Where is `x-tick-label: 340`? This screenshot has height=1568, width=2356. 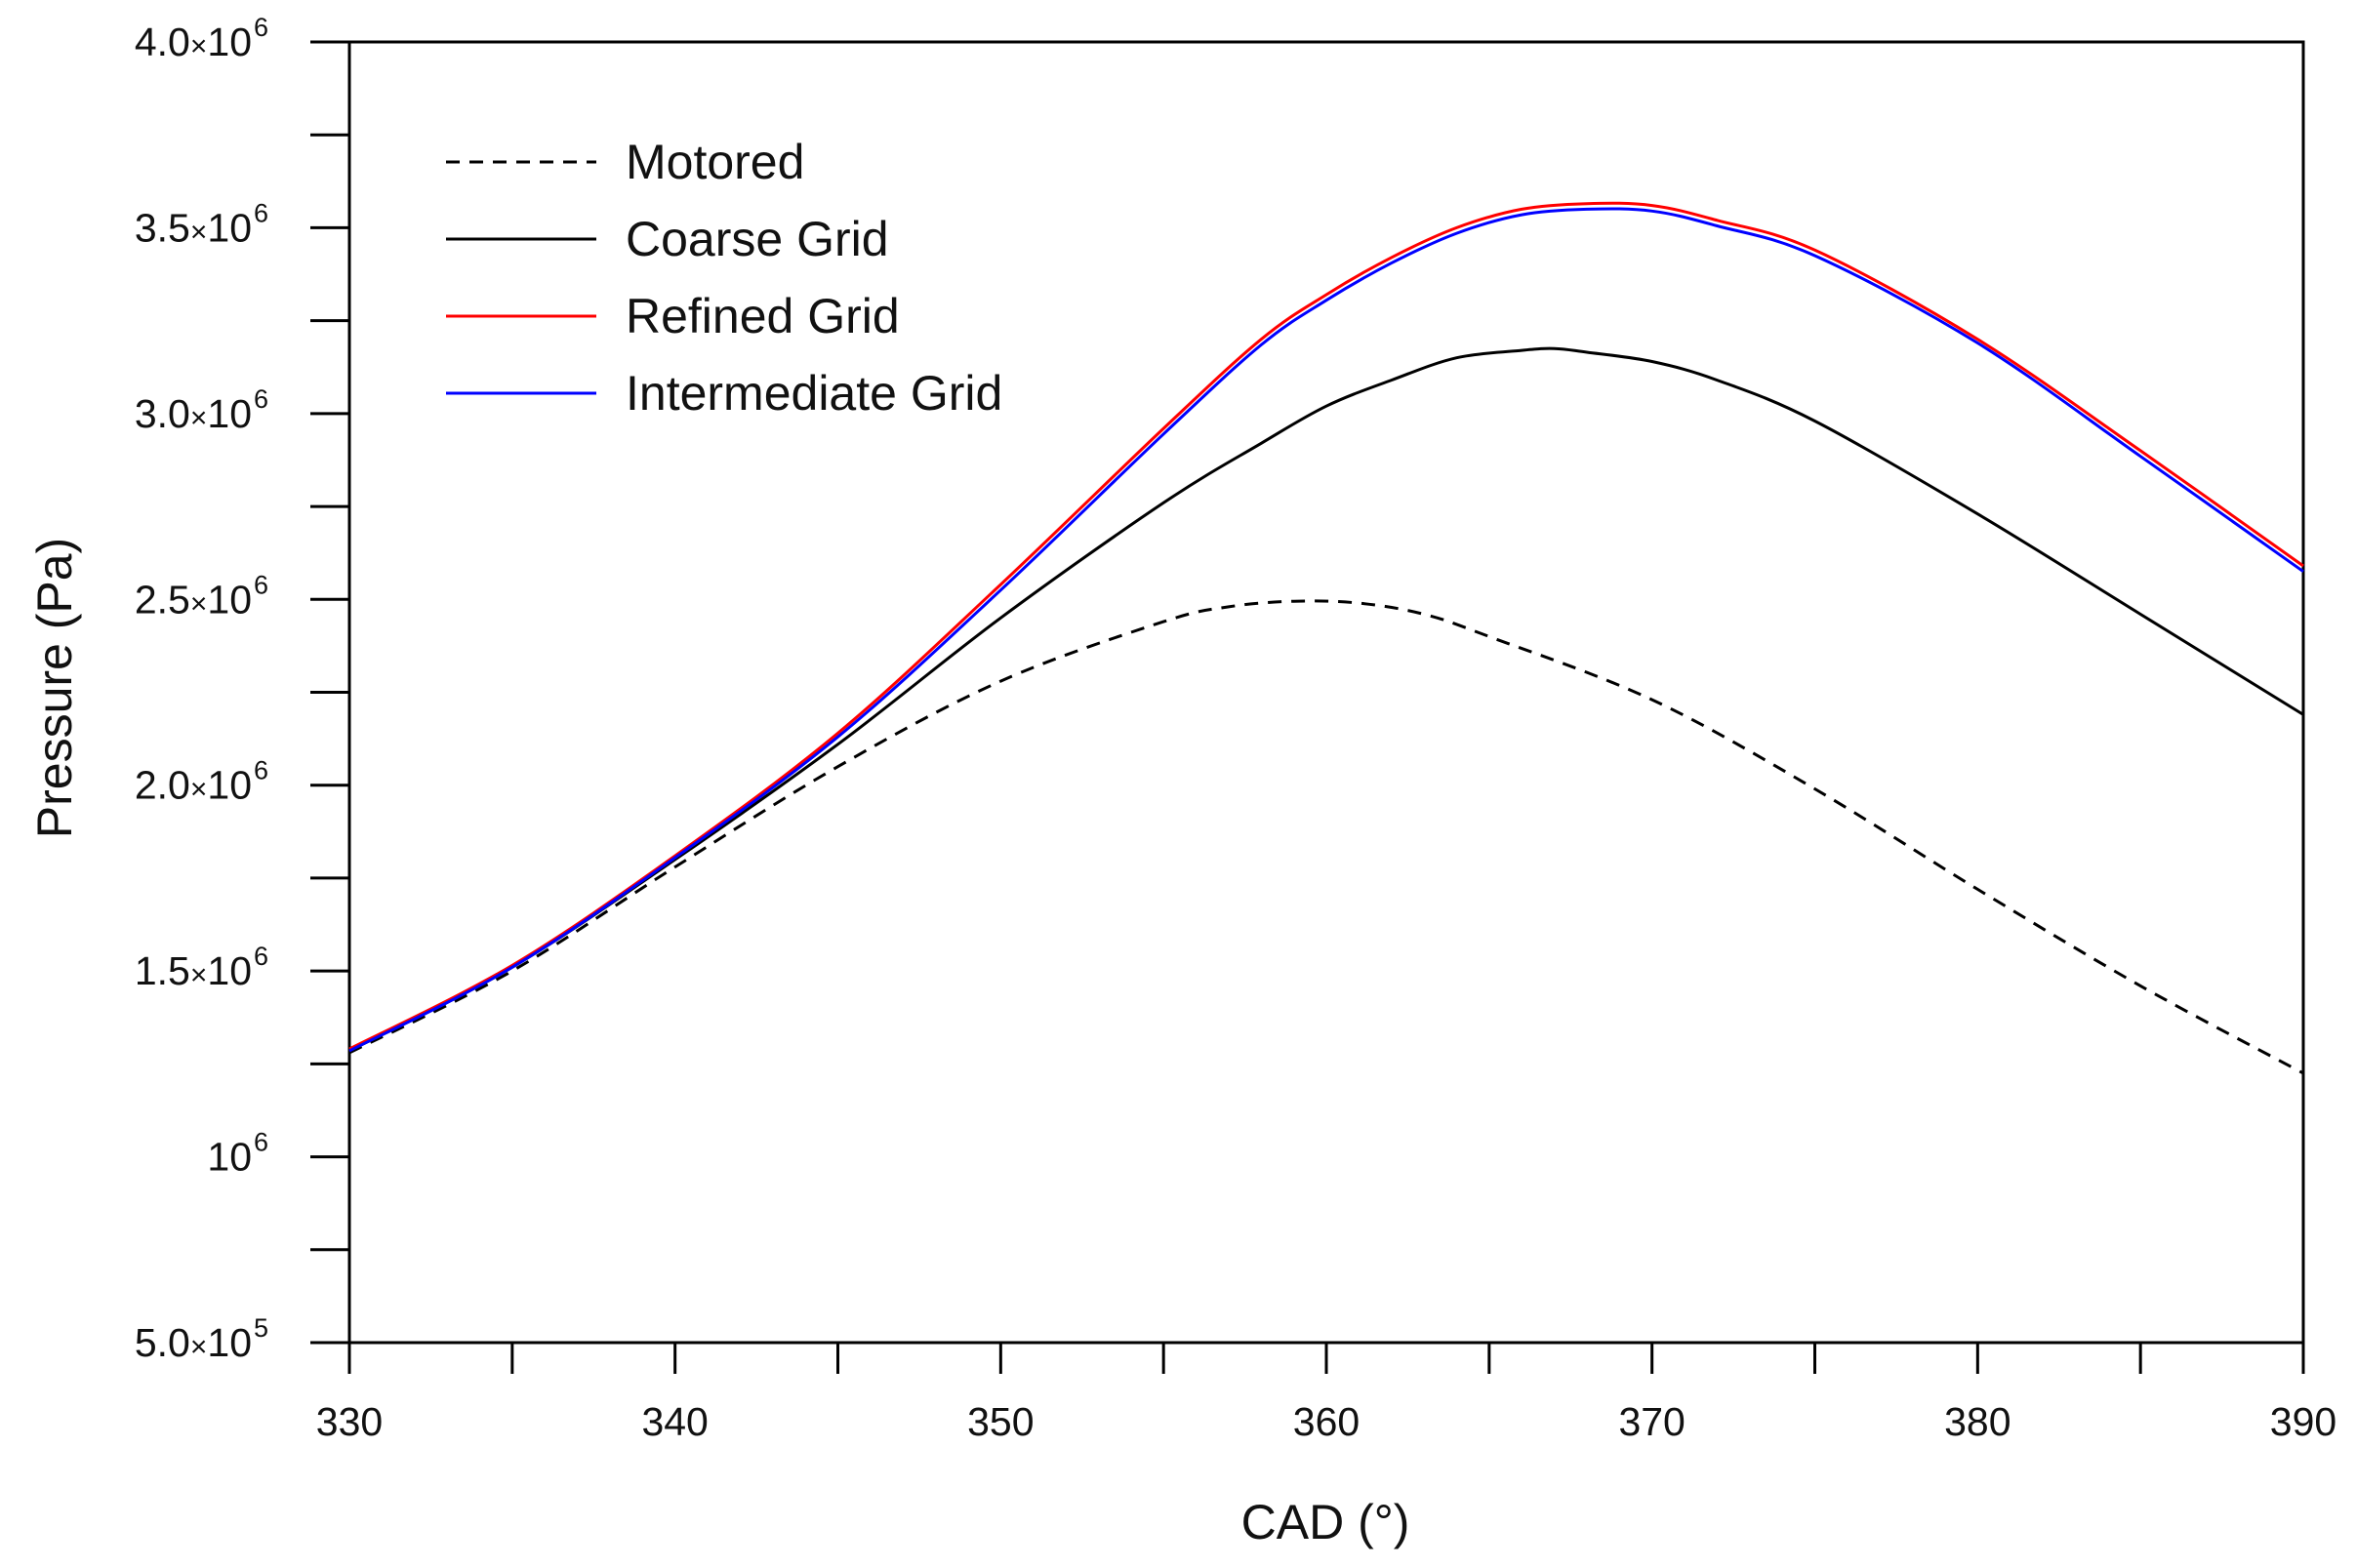
x-tick-label: 340 is located at coordinates (674, 1421).